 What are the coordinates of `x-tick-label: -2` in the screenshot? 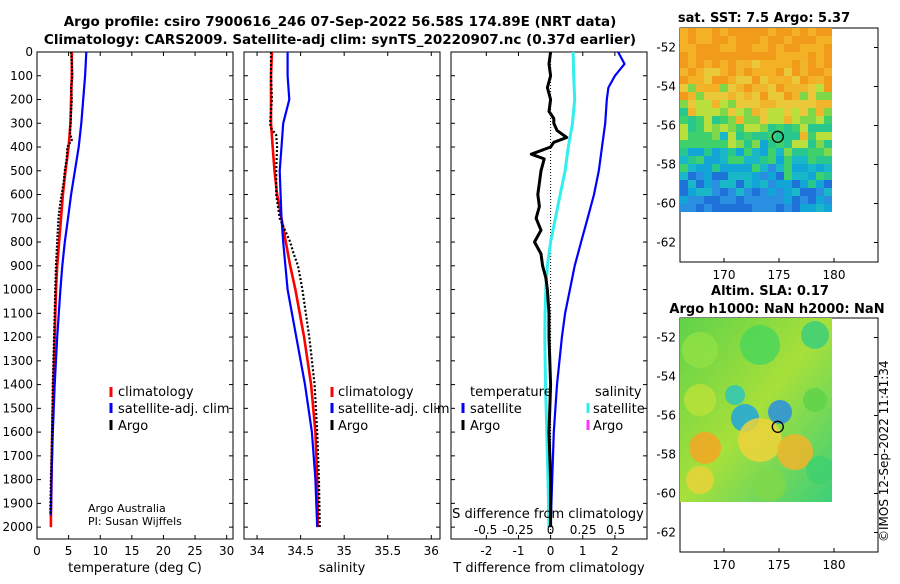 It's located at (486, 551).